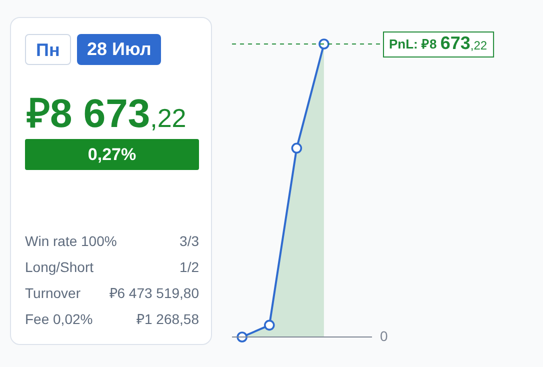 This screenshot has height=367, width=543. I want to click on text: ₽8 673,22, so click(106, 114).